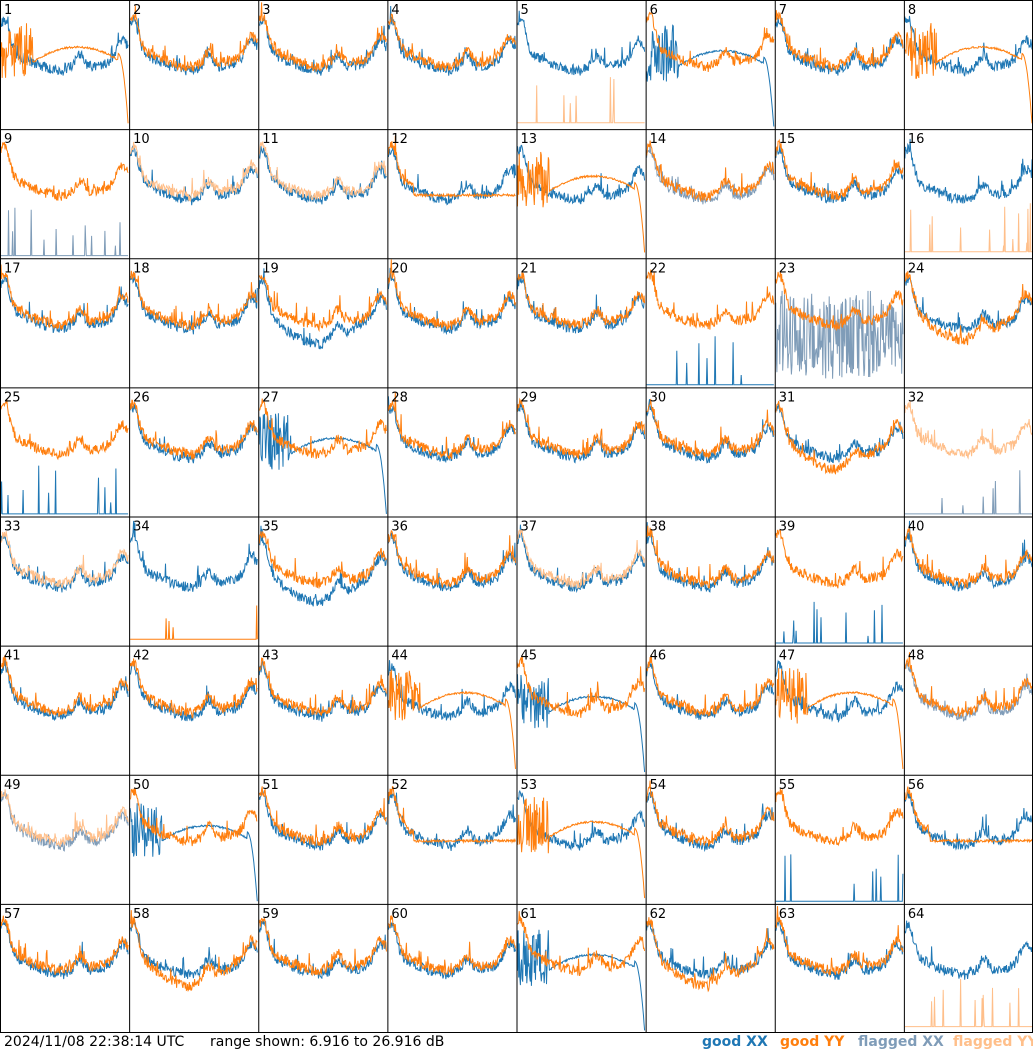 The image size is (1033, 1053). I want to click on panel-label: 56, so click(916, 785).